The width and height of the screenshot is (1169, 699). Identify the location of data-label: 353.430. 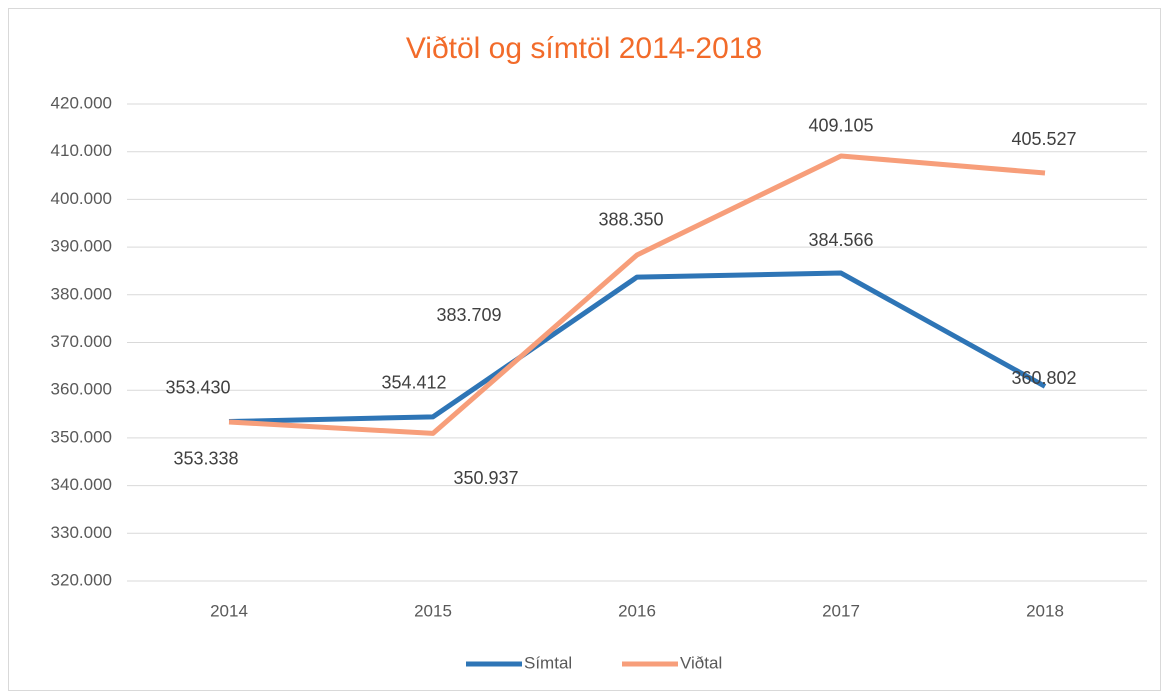
(197, 387).